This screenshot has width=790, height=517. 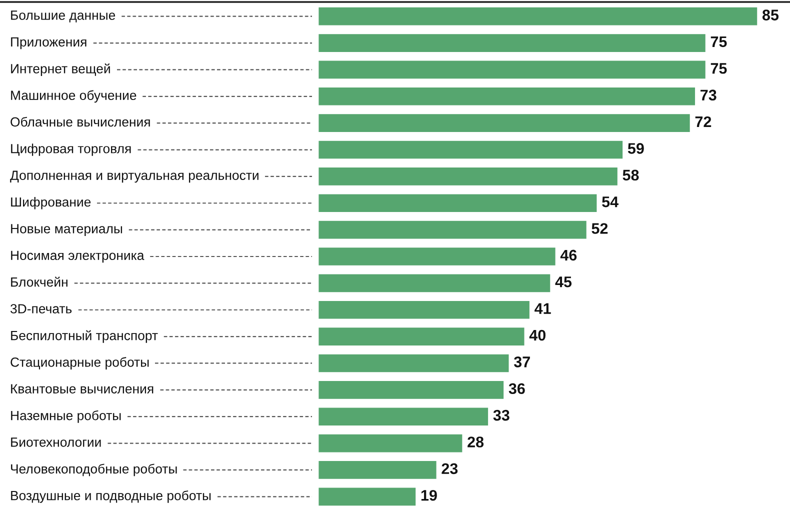 What do you see at coordinates (516, 388) in the screenshot?
I see `data-label: 36` at bounding box center [516, 388].